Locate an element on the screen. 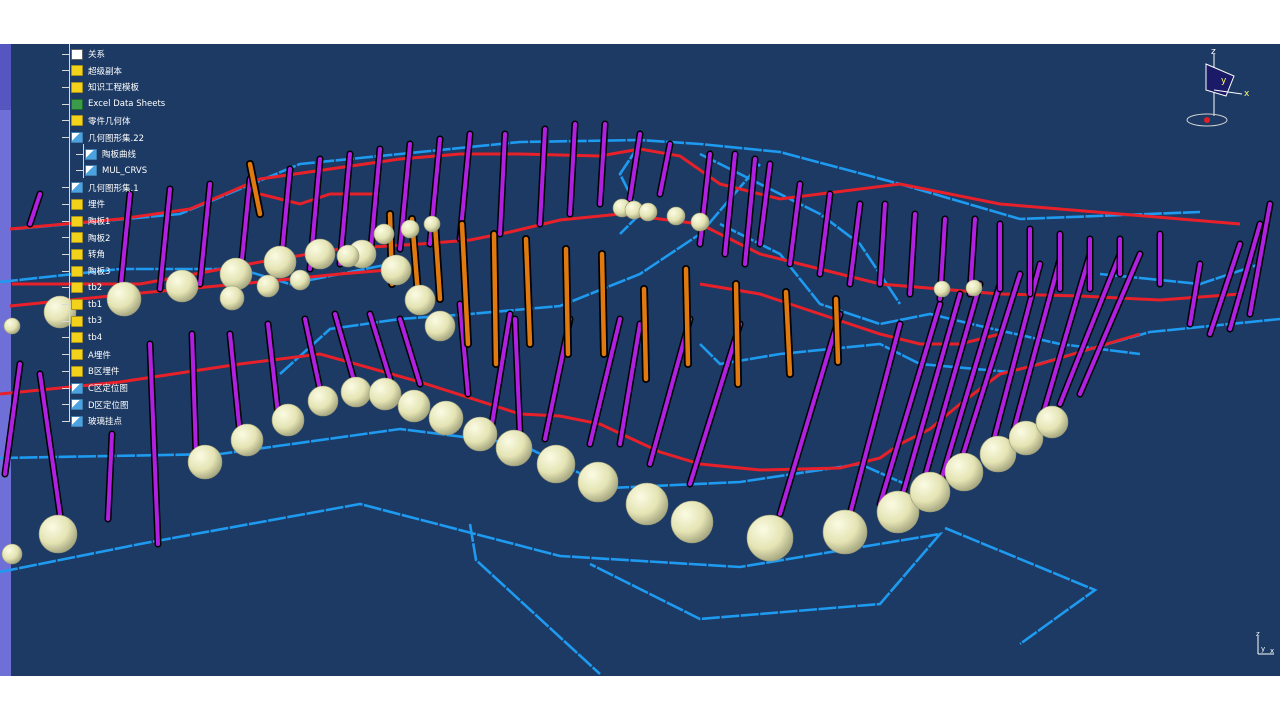  tree-node: 陶板3 is located at coordinates (86, 271).